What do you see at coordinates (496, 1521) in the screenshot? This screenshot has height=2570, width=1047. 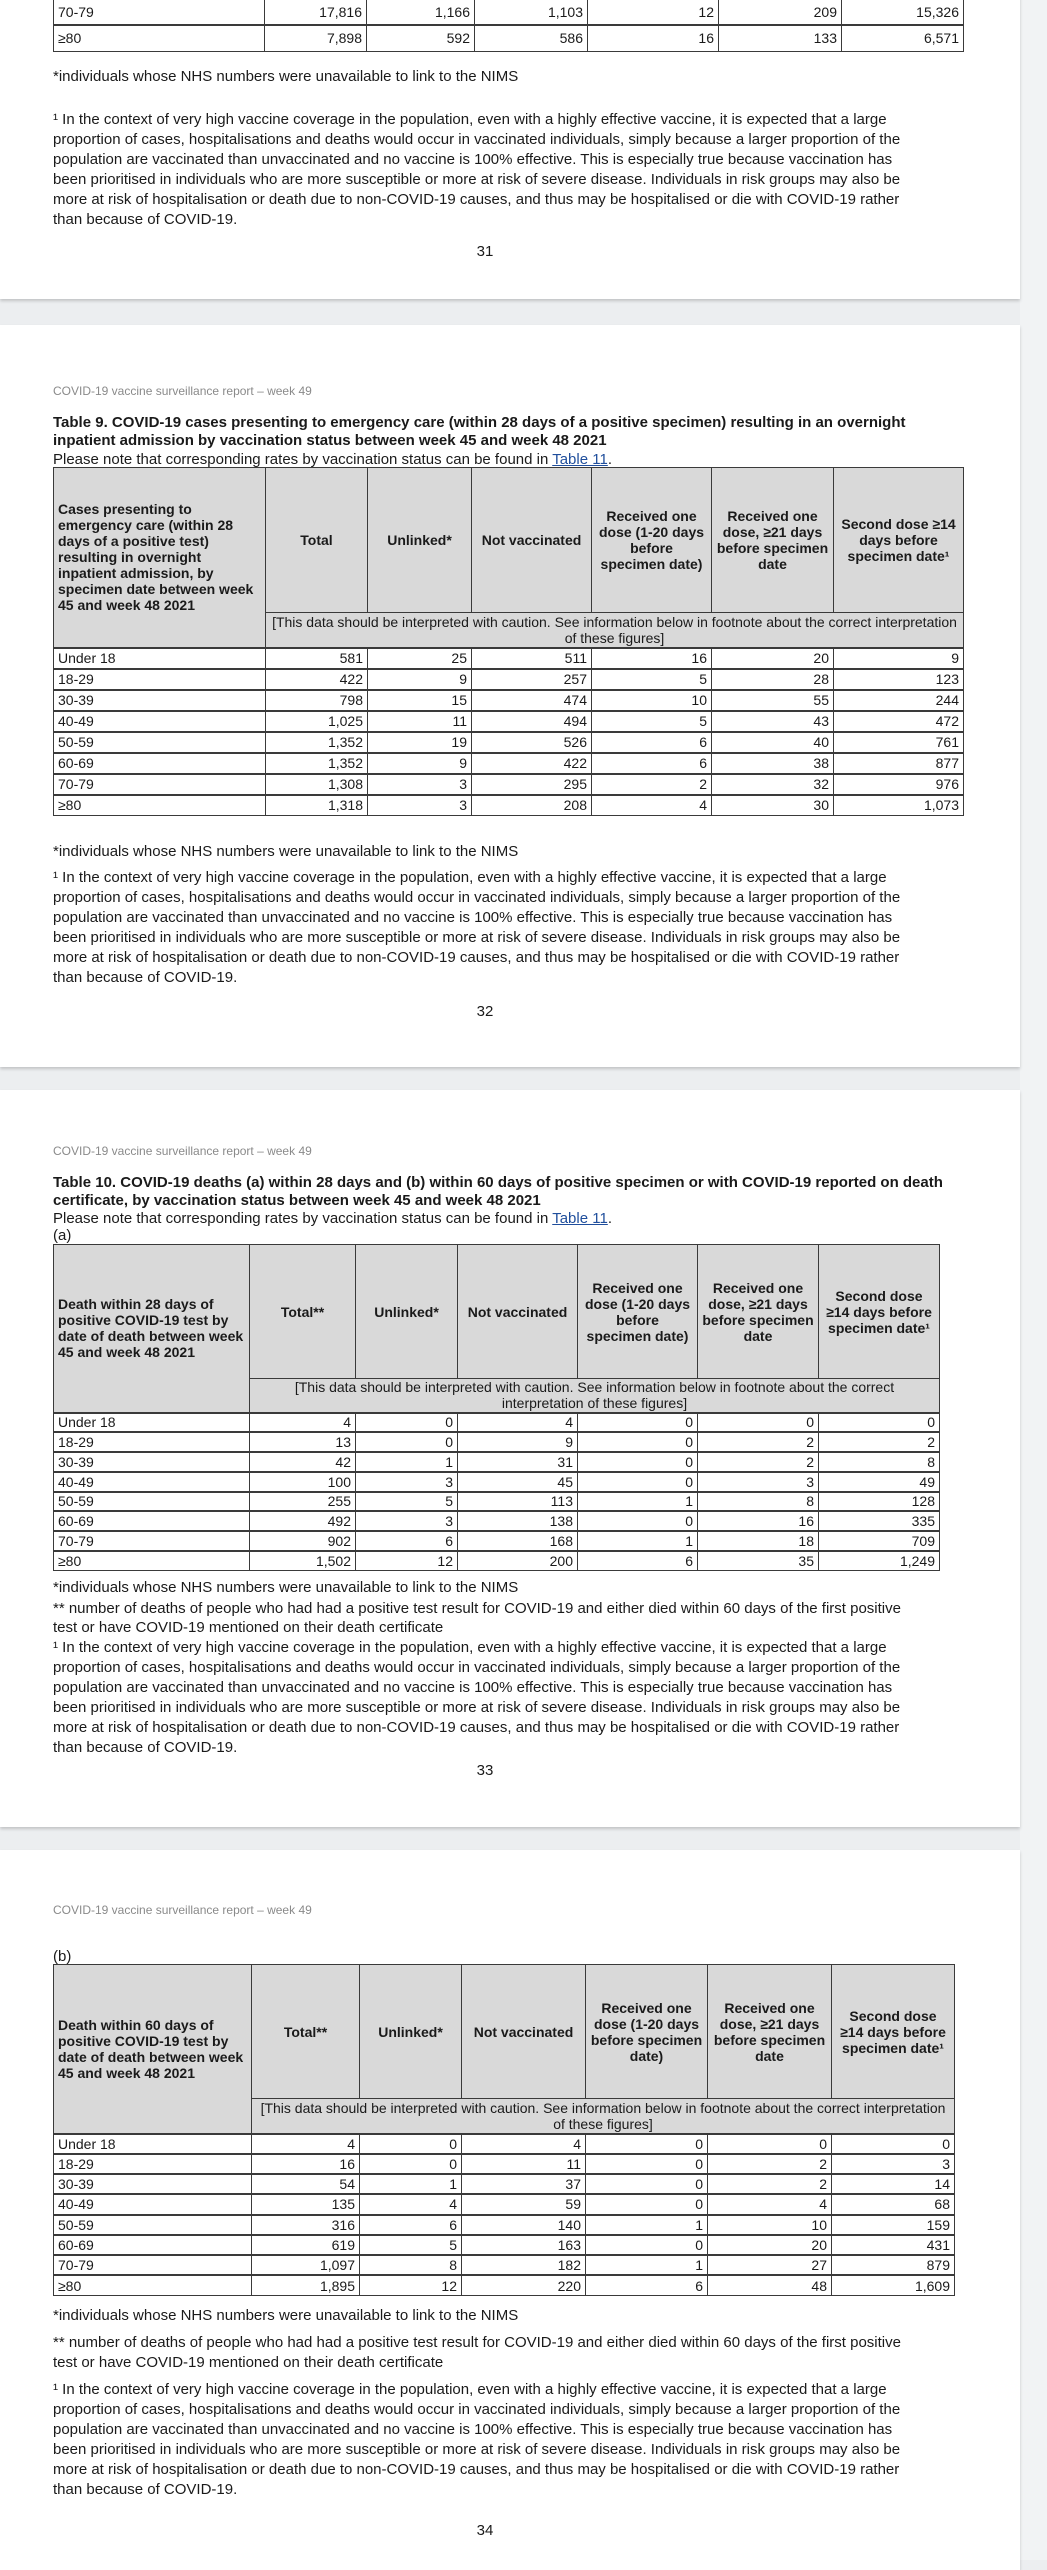 I see `table-row: 60-69 492 3 138 0 16 335` at bounding box center [496, 1521].